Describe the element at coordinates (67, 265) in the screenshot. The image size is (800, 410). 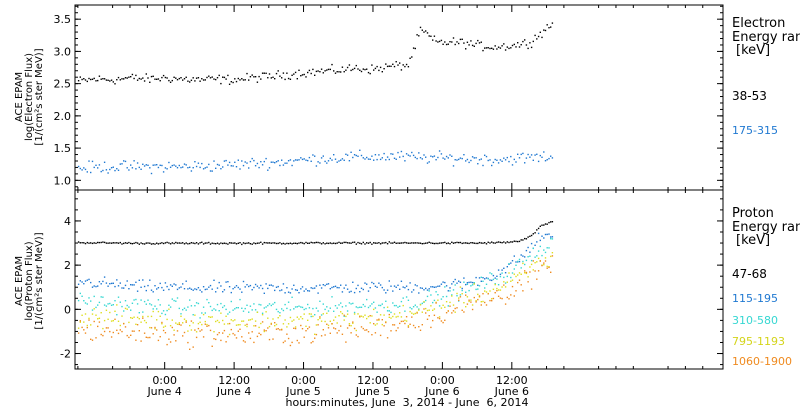
I see `y-tick-label: 2` at that location.